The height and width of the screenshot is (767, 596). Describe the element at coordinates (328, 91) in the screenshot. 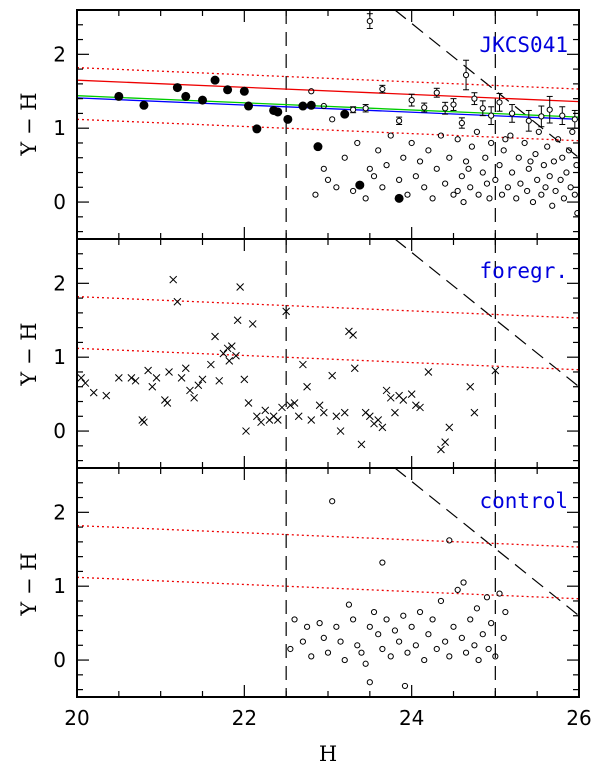

I see `red-sequence-line` at that location.